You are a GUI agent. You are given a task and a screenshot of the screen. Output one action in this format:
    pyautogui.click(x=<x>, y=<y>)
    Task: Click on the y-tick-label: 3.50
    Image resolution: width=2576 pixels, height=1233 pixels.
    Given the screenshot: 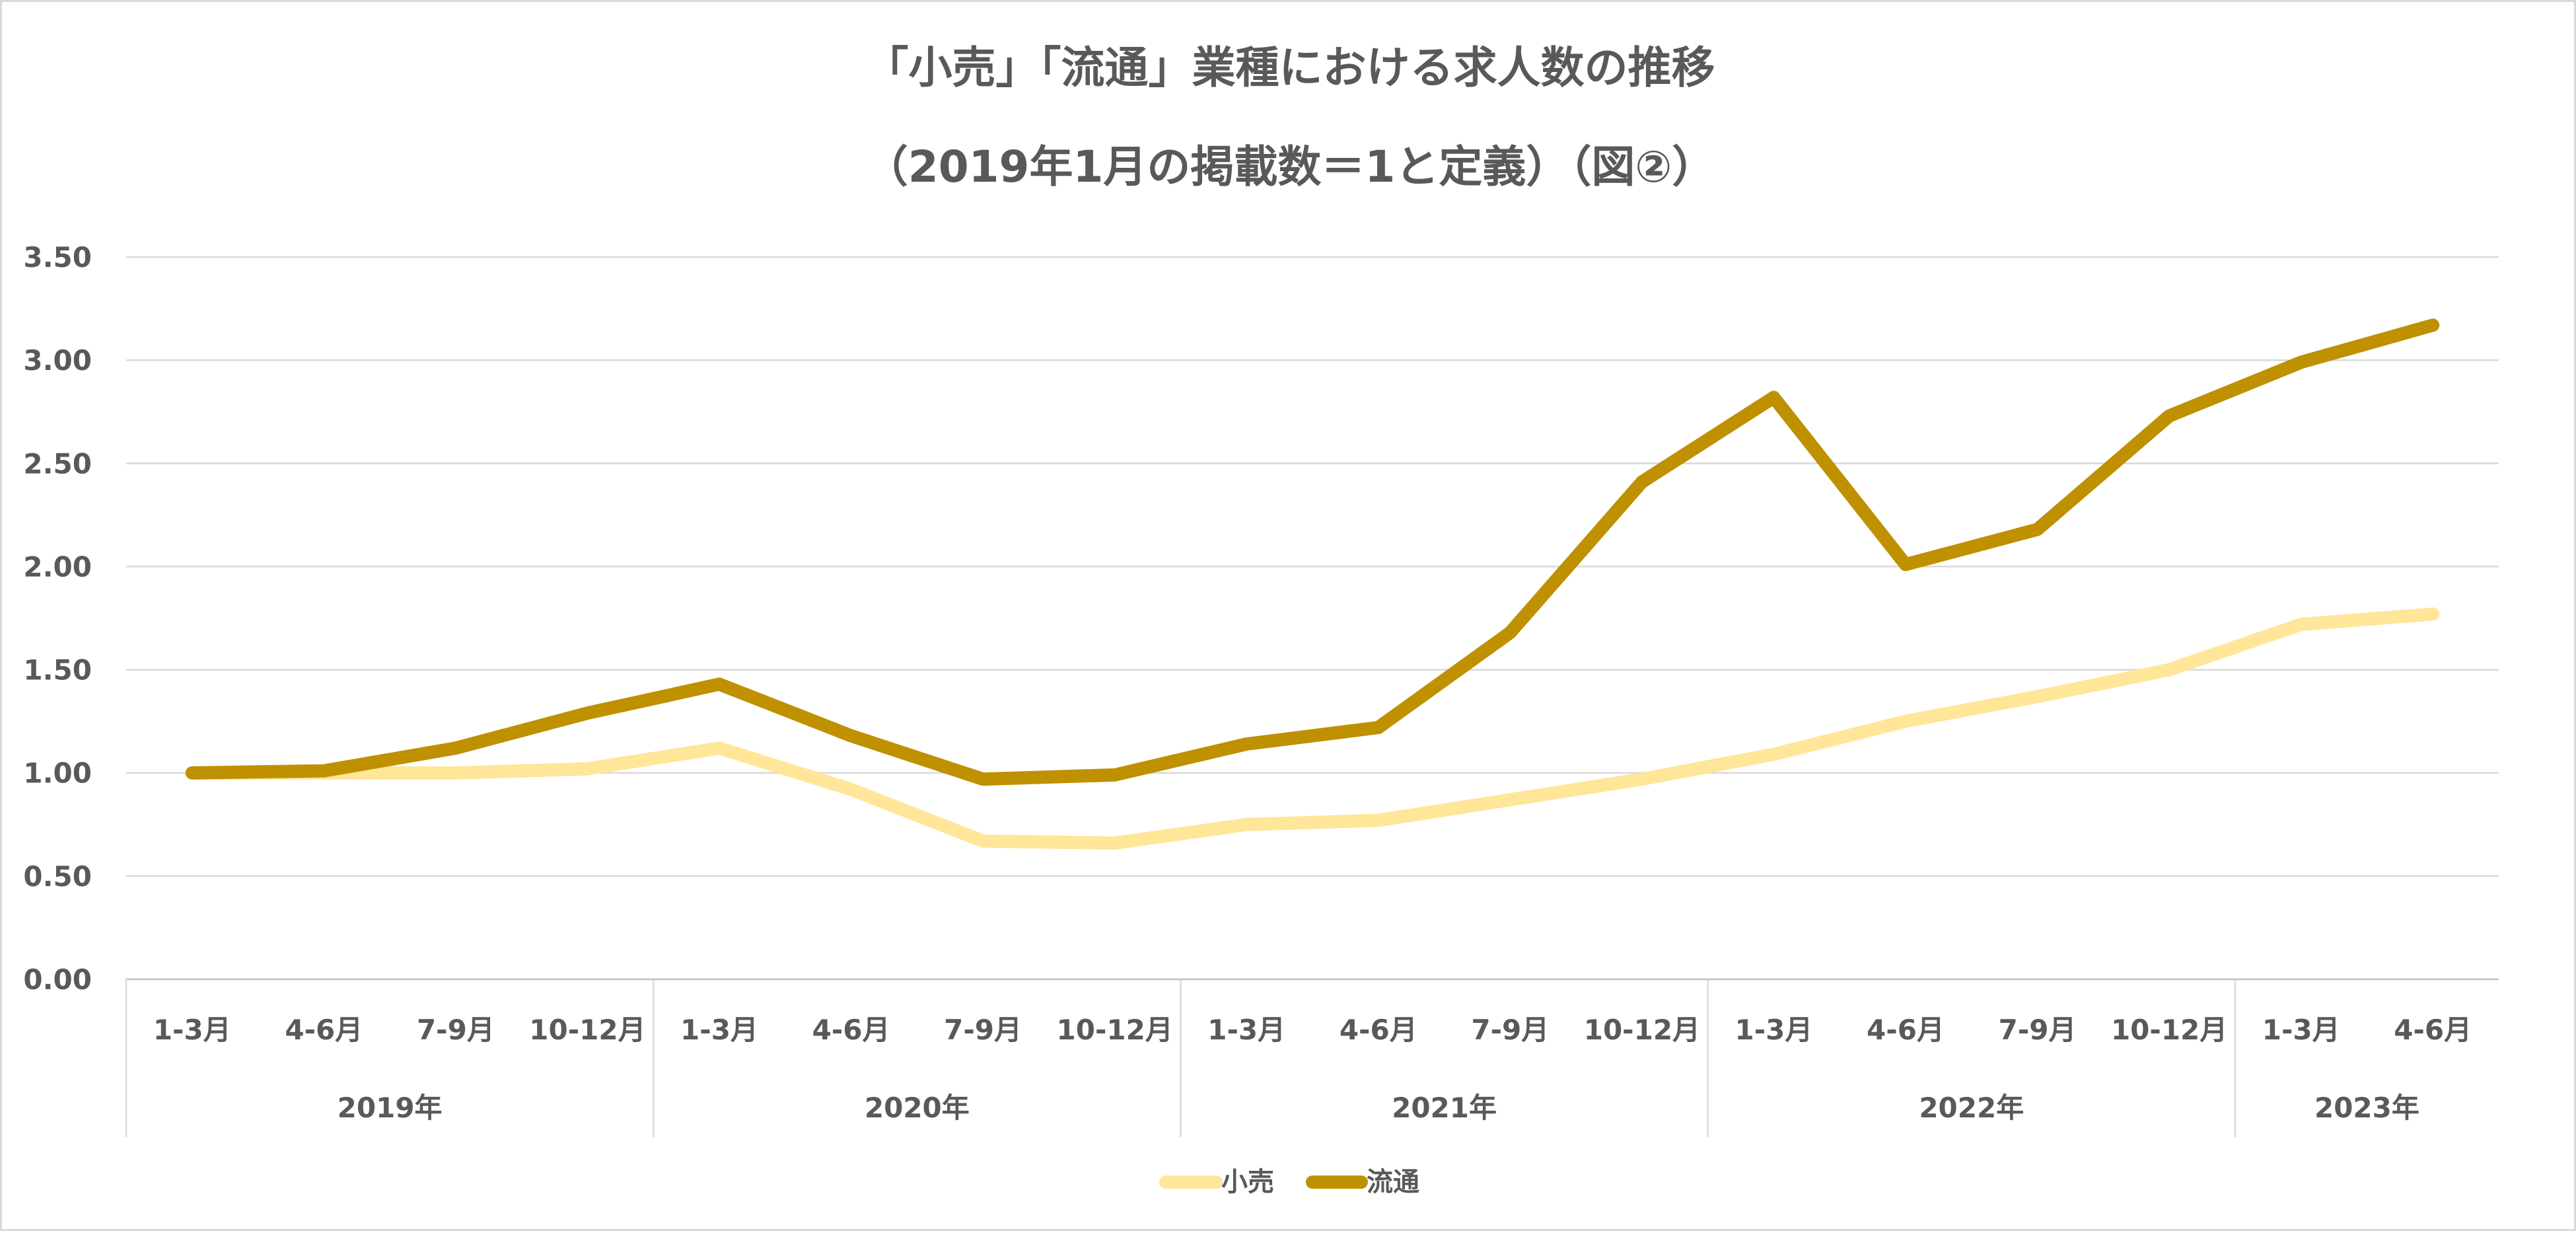 What is the action you would take?
    pyautogui.click(x=58, y=257)
    